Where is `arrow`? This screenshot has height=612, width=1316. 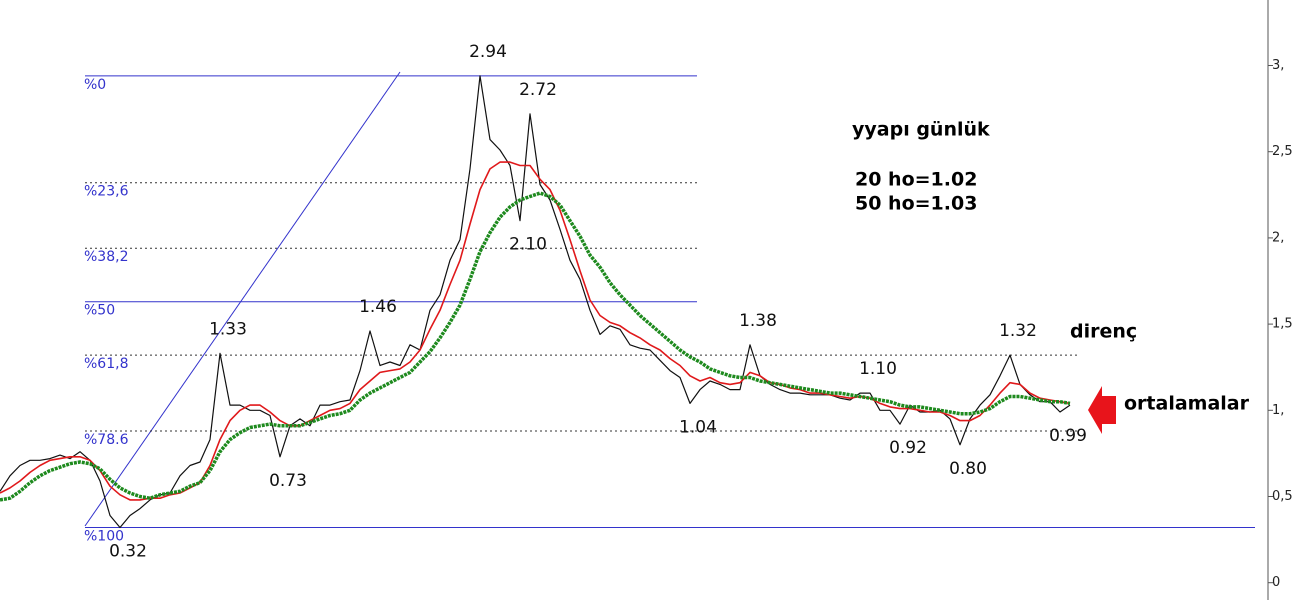
arrow is located at coordinates (1102, 410).